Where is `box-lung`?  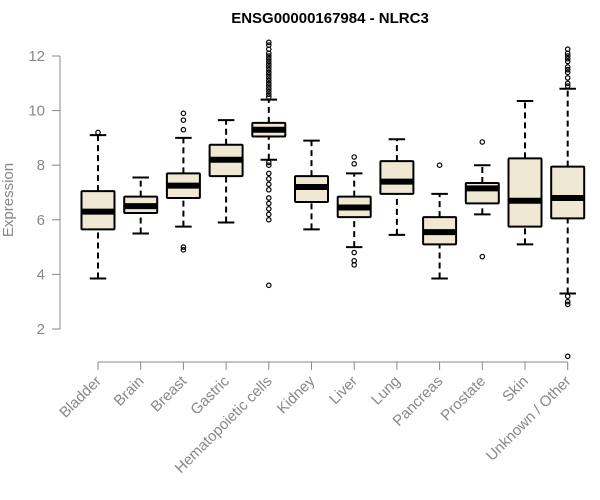
box-lung is located at coordinates (397, 187).